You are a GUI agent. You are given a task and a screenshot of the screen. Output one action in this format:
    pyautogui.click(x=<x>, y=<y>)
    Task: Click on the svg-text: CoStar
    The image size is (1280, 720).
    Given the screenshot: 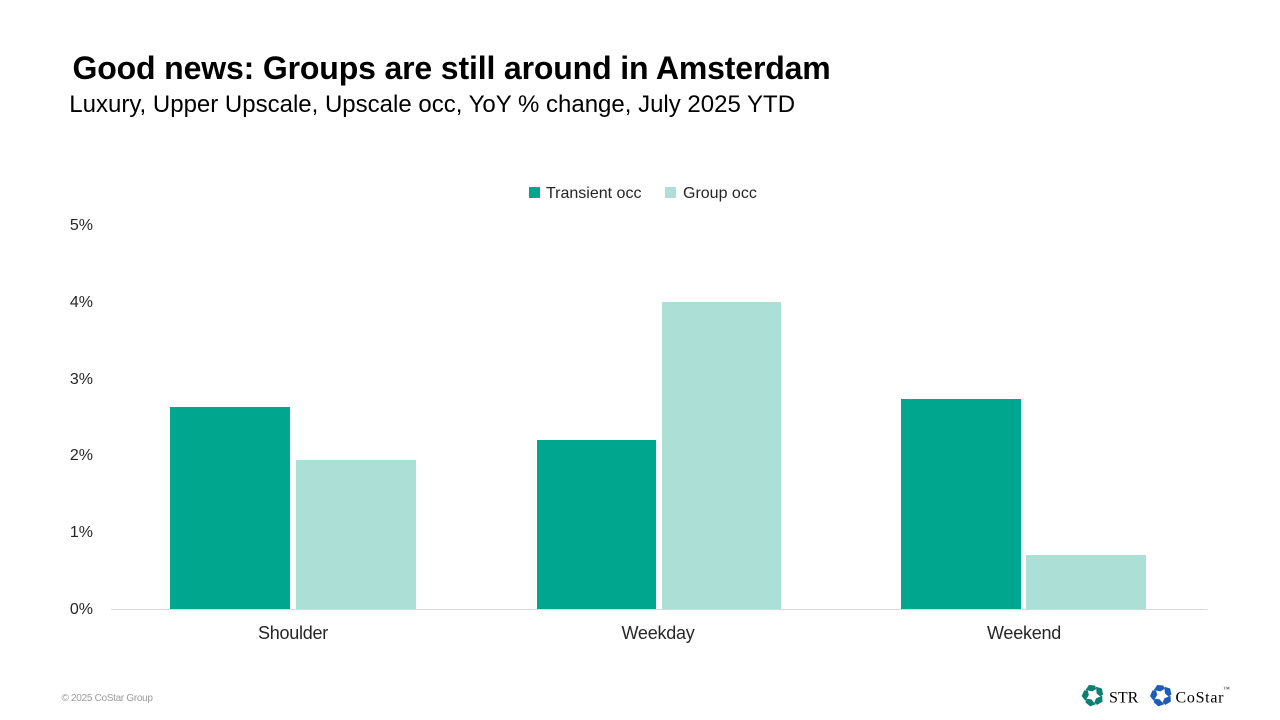 What is the action you would take?
    pyautogui.click(x=1200, y=697)
    